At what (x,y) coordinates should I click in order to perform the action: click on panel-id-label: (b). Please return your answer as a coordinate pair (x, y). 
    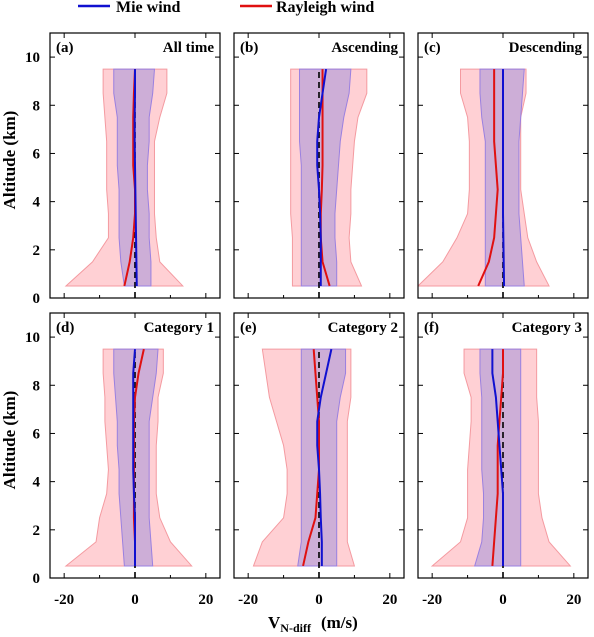
    Looking at the image, I should click on (249, 48).